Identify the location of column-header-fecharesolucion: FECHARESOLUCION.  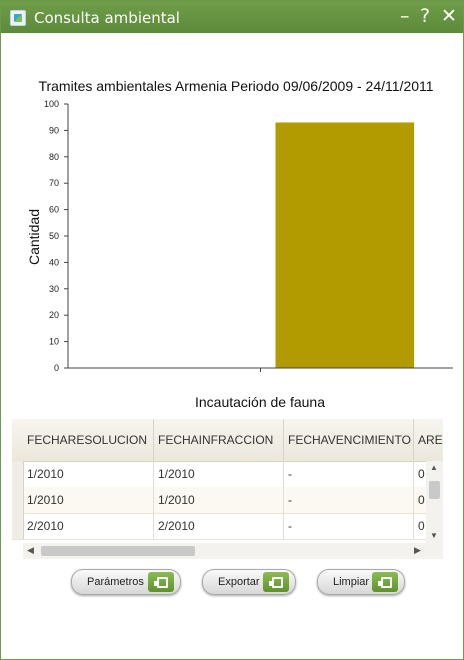
(88, 440).